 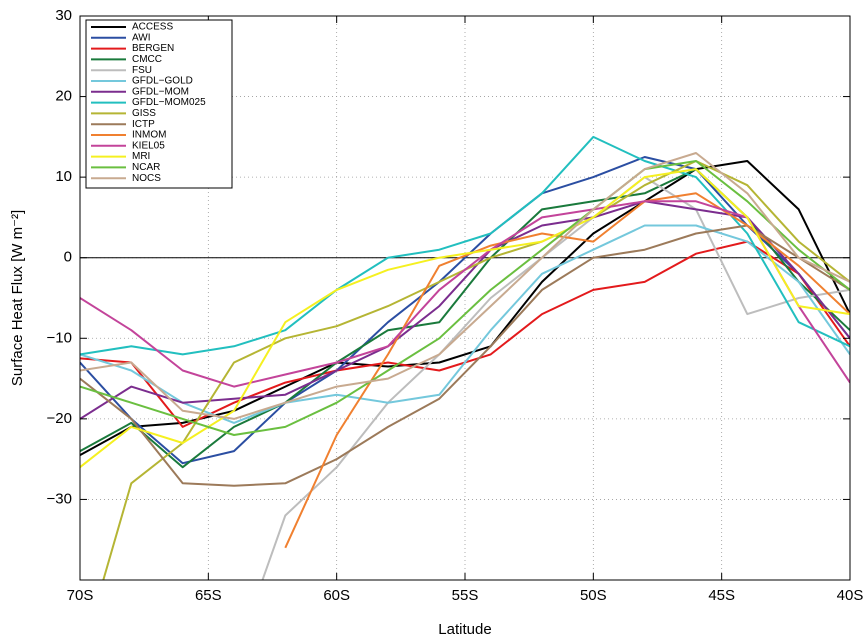 I want to click on legend-label: NOCS, so click(x=146, y=178).